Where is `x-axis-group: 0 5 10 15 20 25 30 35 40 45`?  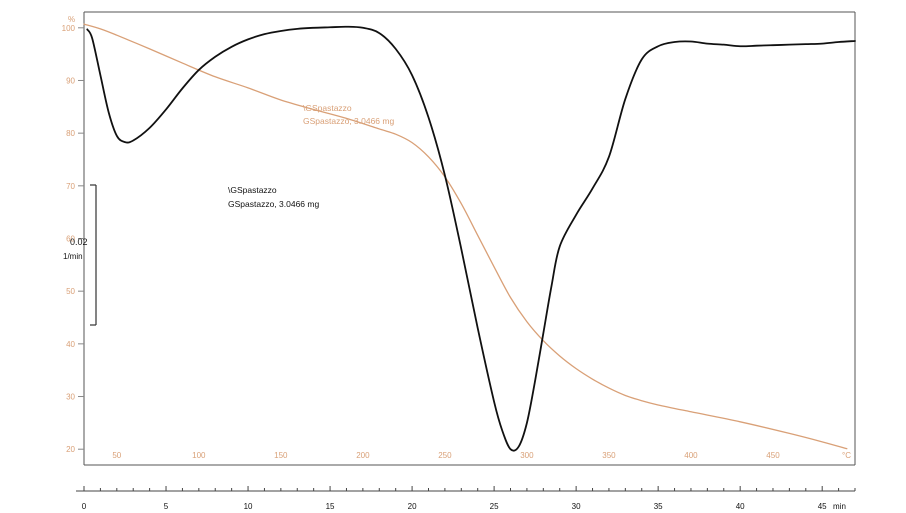
x-axis-group: 0 5 10 15 20 25 30 35 40 45 is located at coordinates (469, 498).